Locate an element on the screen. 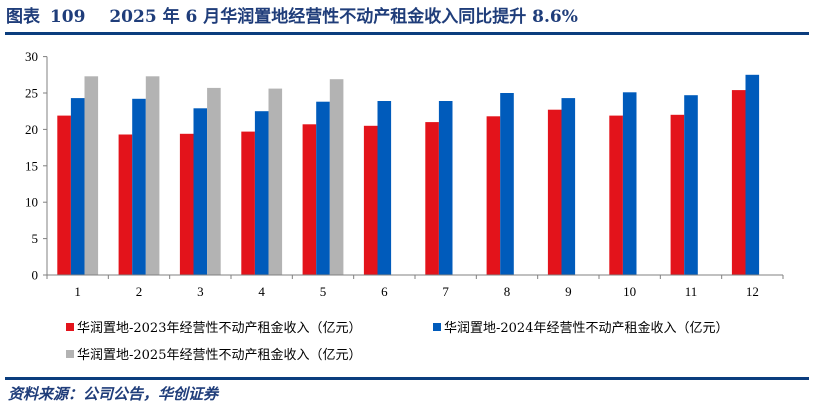 The image size is (814, 409). y-tick-label: 0 is located at coordinates (35, 275).